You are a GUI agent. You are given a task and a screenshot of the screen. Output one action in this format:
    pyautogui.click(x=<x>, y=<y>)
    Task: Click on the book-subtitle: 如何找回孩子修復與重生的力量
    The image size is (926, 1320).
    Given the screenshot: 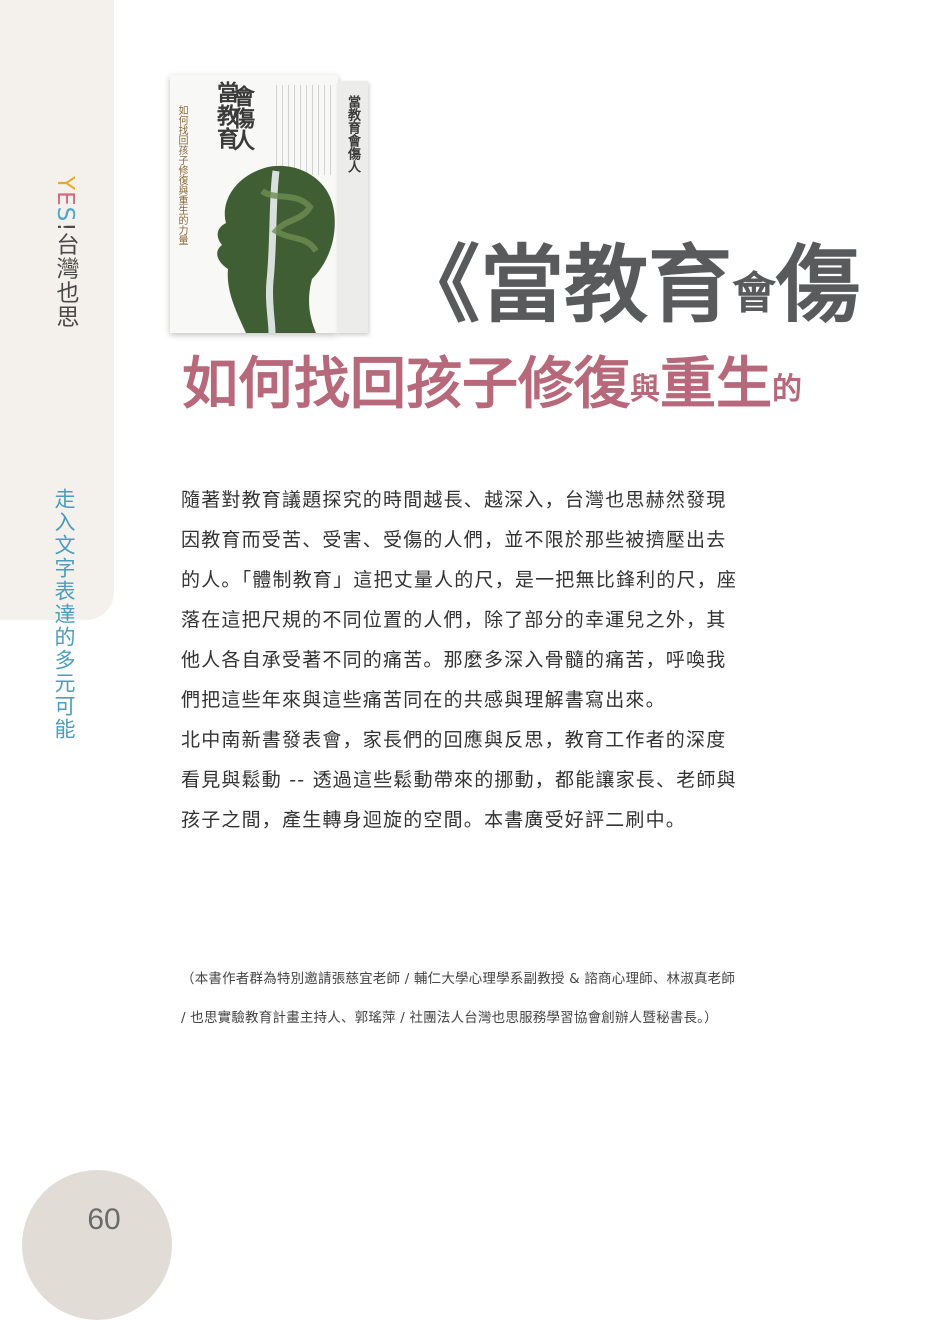 What is the action you would take?
    pyautogui.click(x=181, y=175)
    